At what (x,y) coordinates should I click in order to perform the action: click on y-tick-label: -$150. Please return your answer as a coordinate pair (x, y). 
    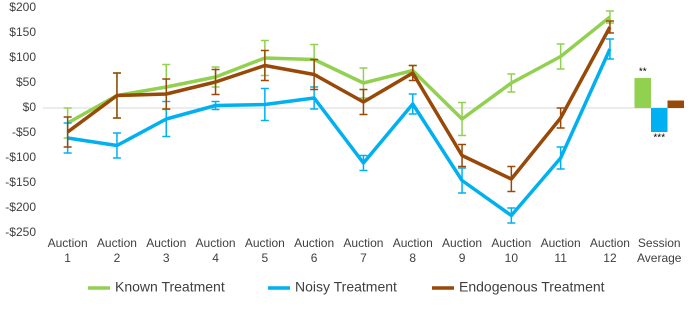
    Looking at the image, I should click on (20, 182).